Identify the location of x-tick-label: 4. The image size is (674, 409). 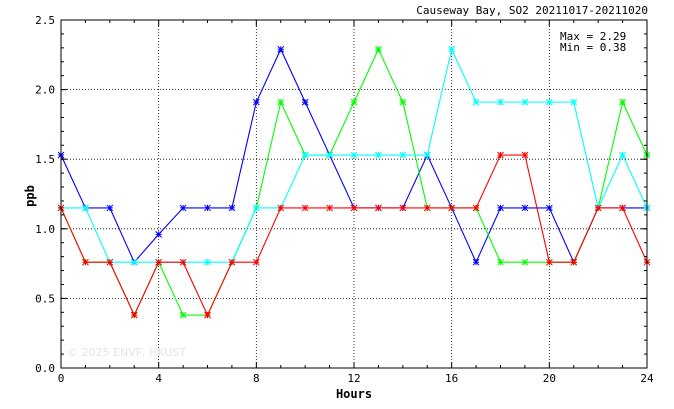
(158, 378).